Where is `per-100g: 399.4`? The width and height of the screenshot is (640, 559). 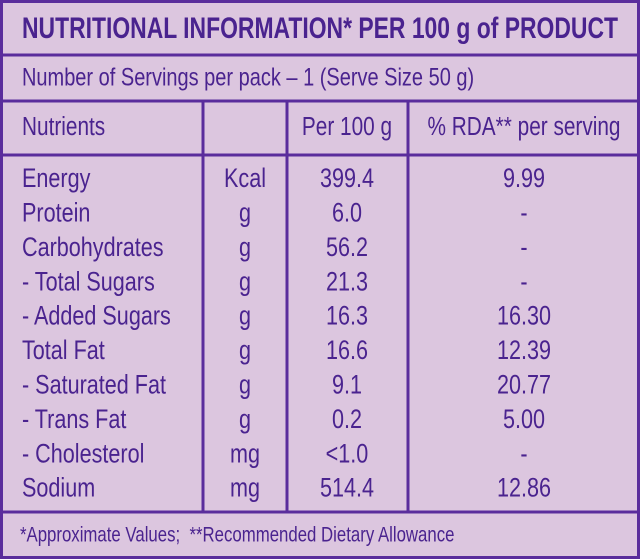 per-100g: 399.4 is located at coordinates (347, 179).